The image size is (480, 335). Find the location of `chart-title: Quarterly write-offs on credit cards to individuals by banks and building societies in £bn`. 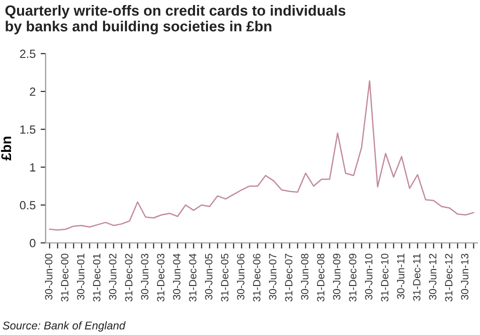

chart-title: Quarterly write-offs on credit cards to individuals by banks and building societies in £bn is located at coordinates (175, 19).